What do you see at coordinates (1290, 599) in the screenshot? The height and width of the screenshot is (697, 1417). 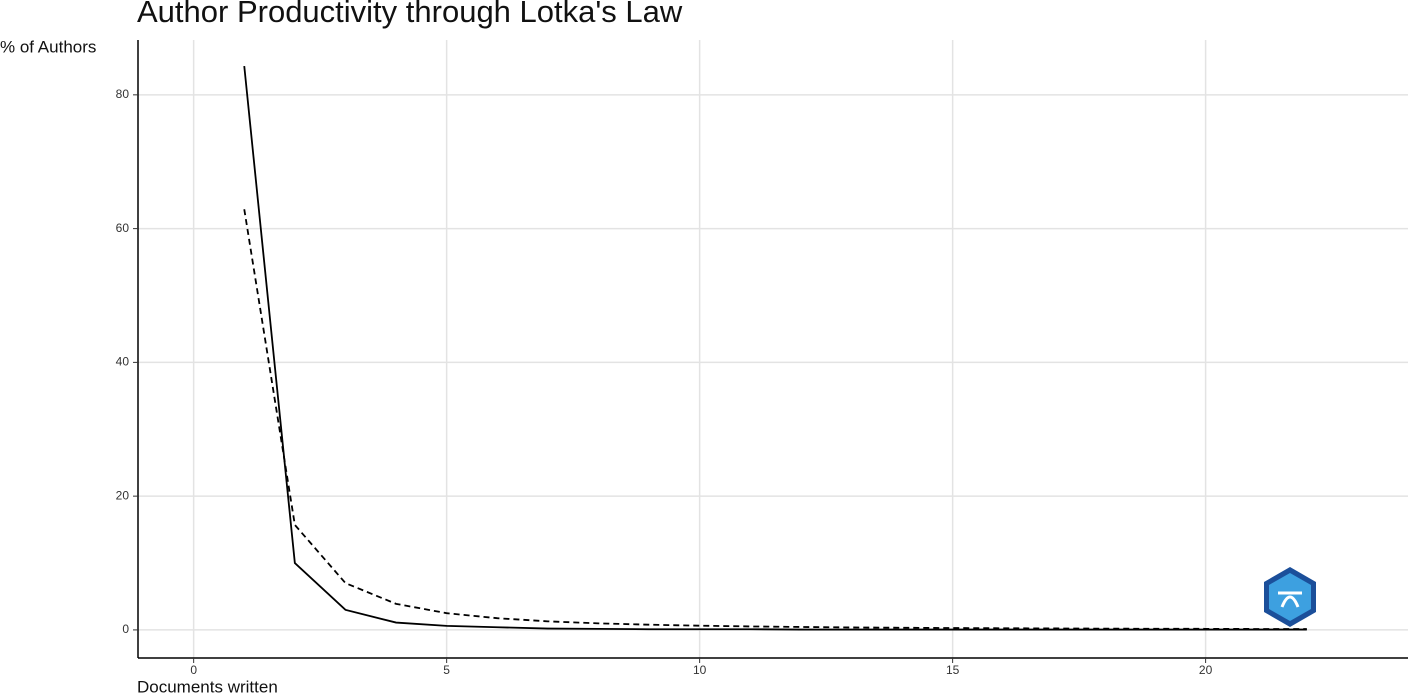 I see `logo-glyph` at bounding box center [1290, 599].